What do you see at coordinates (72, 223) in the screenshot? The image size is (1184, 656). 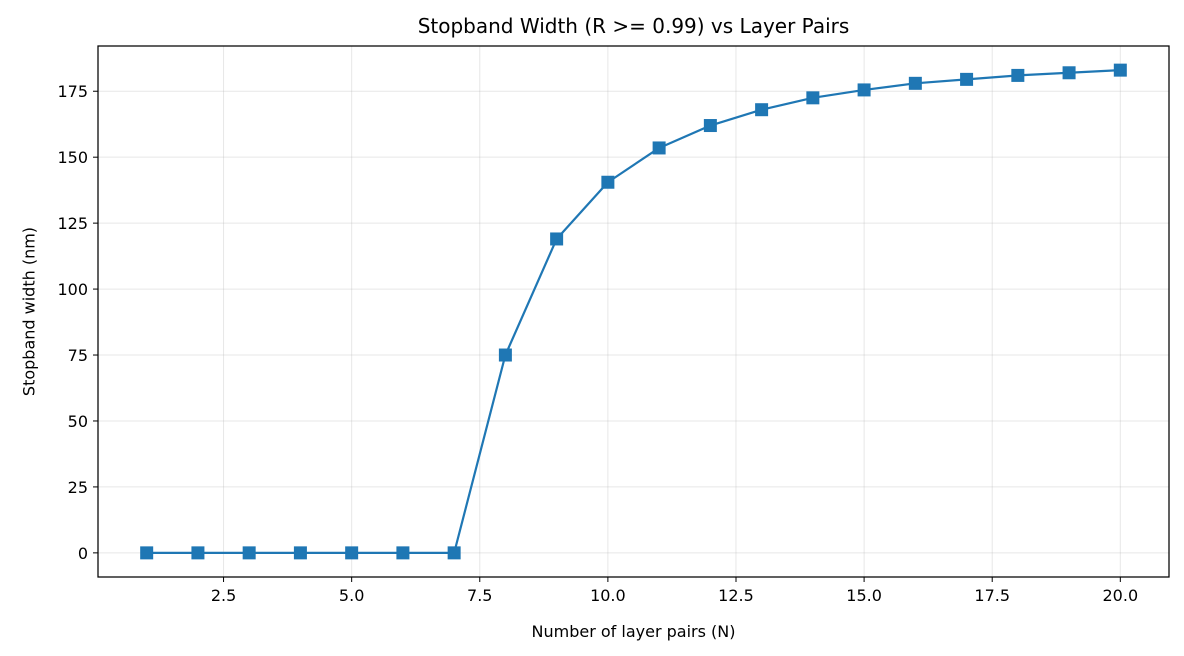 I see `y-tick-label: 125` at bounding box center [72, 223].